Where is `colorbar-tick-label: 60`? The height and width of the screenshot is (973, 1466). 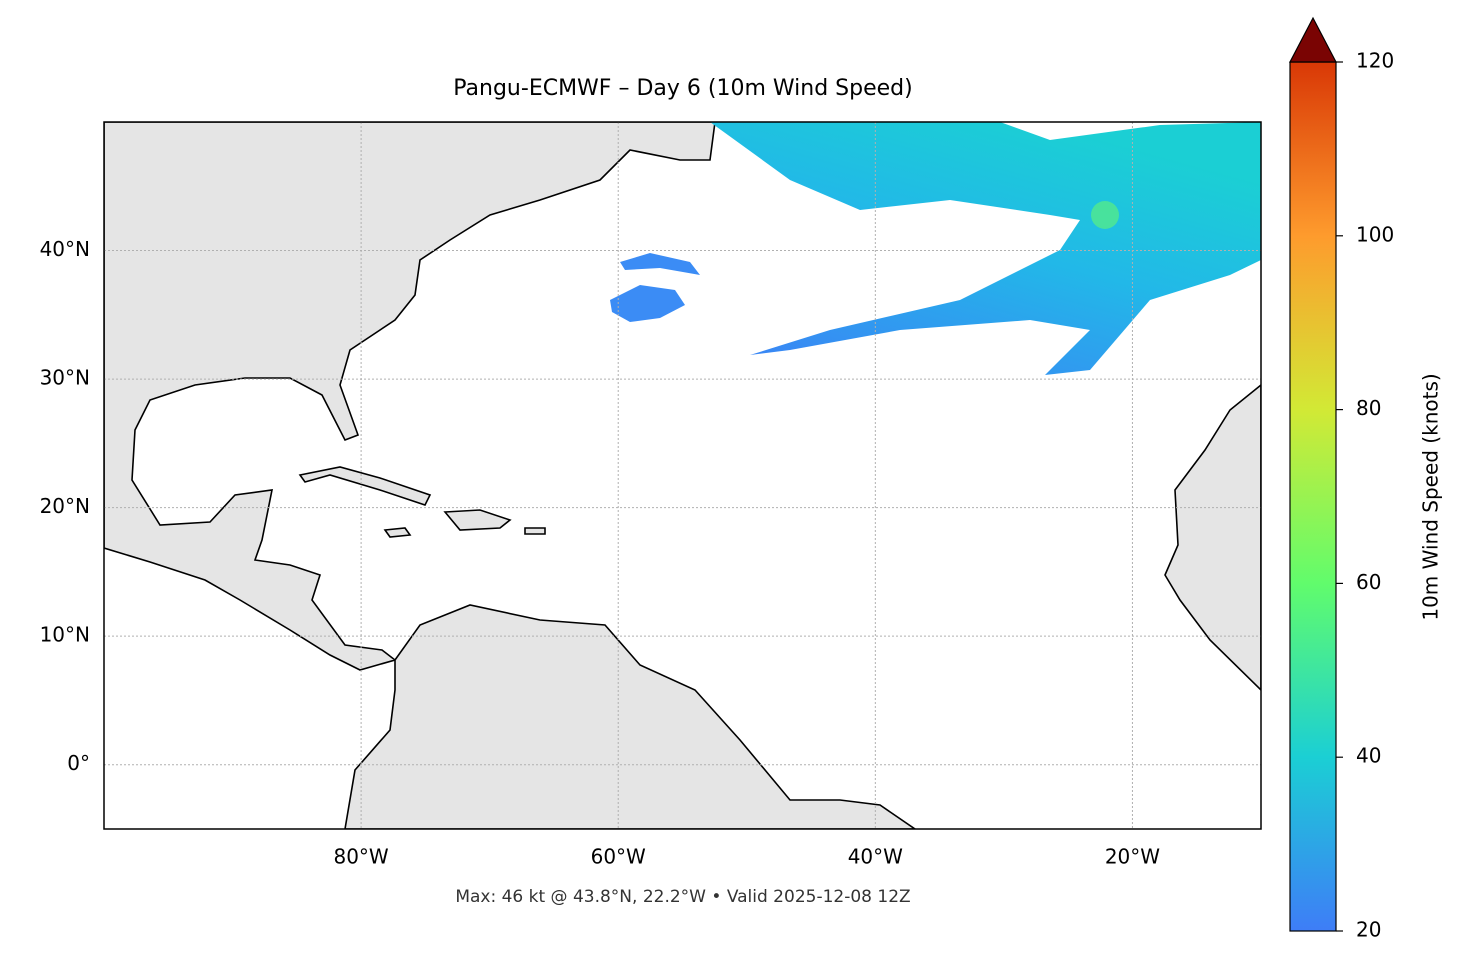
colorbar-tick-label: 60 is located at coordinates (1368, 582).